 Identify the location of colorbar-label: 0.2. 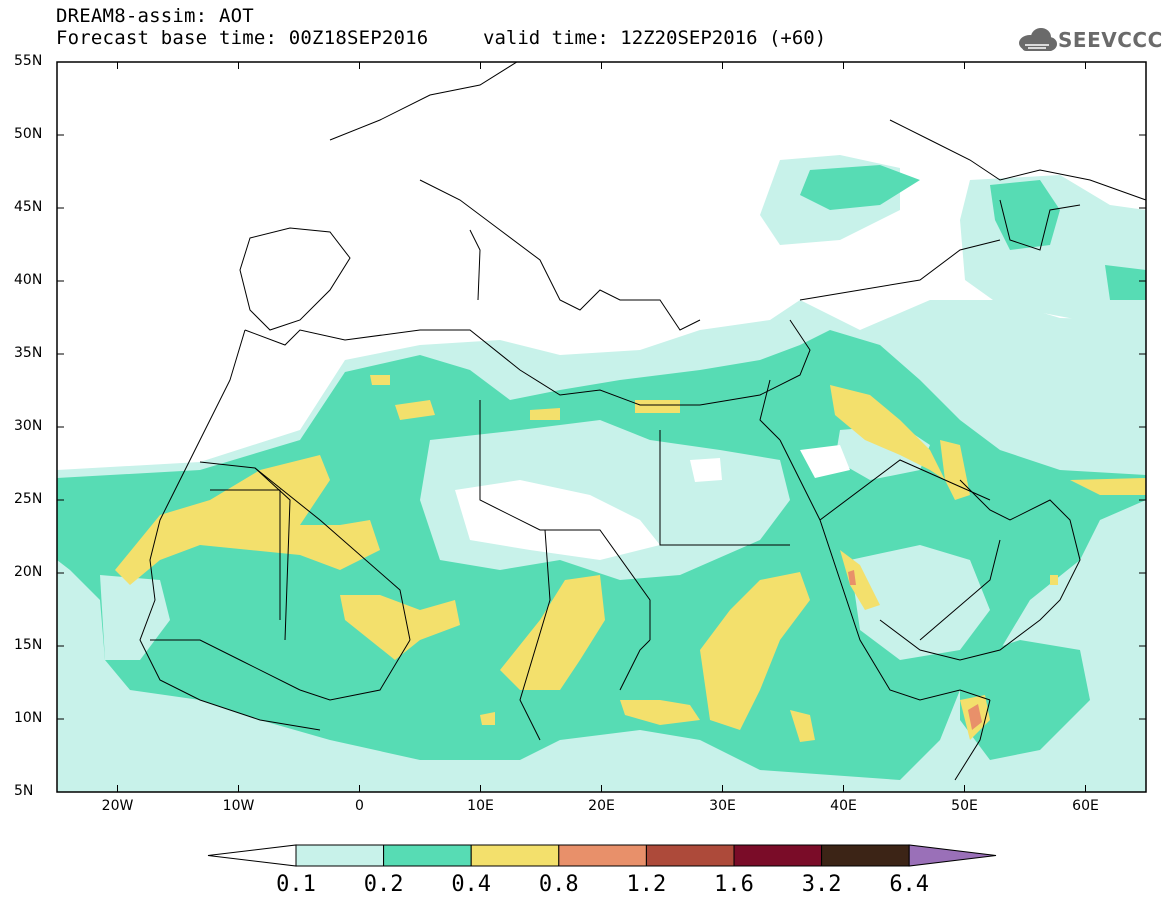
(383, 884).